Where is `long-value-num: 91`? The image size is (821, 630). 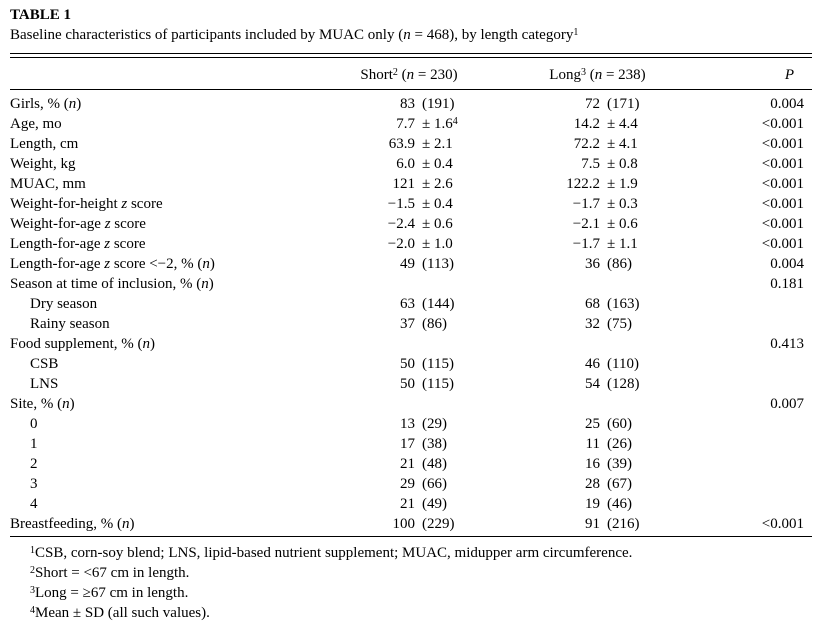
long-value-num: 91 is located at coordinates (592, 523).